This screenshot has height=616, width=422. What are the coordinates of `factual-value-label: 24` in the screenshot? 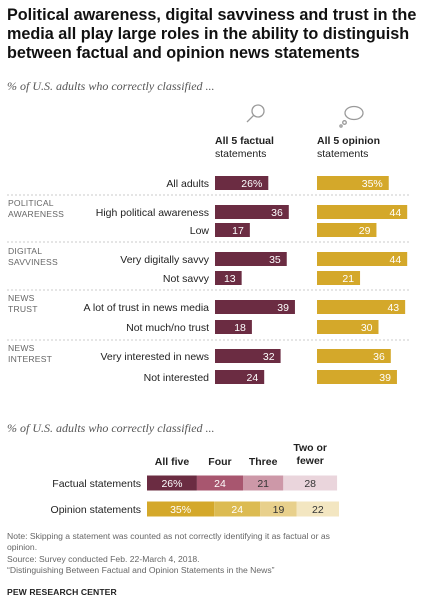 It's located at (253, 378).